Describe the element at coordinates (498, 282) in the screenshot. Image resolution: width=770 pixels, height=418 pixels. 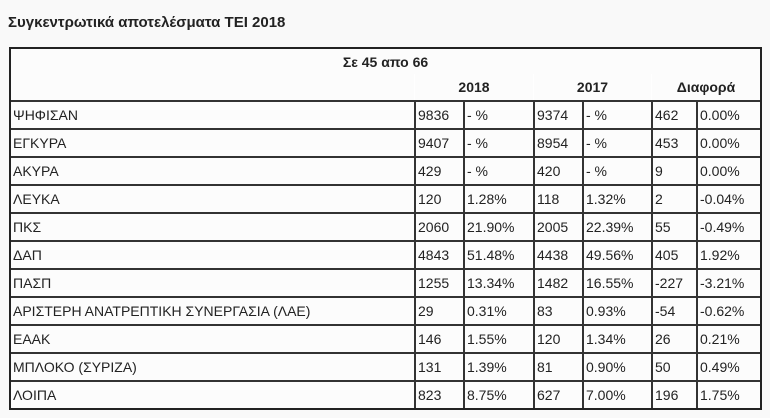
I see `percent-2018: 13.34%` at that location.